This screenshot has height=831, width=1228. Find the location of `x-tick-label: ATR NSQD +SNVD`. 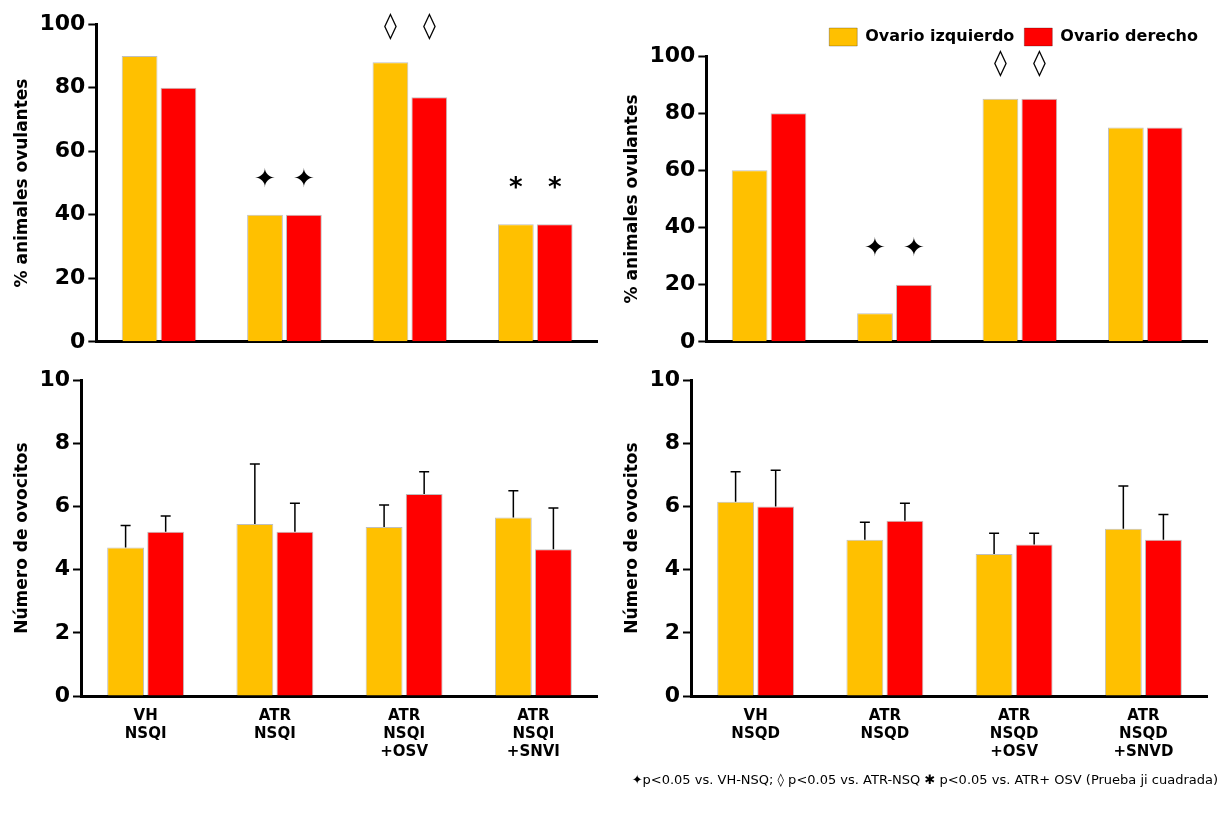

x-tick-label: ATR NSQD +SNVD is located at coordinates (1143, 732).